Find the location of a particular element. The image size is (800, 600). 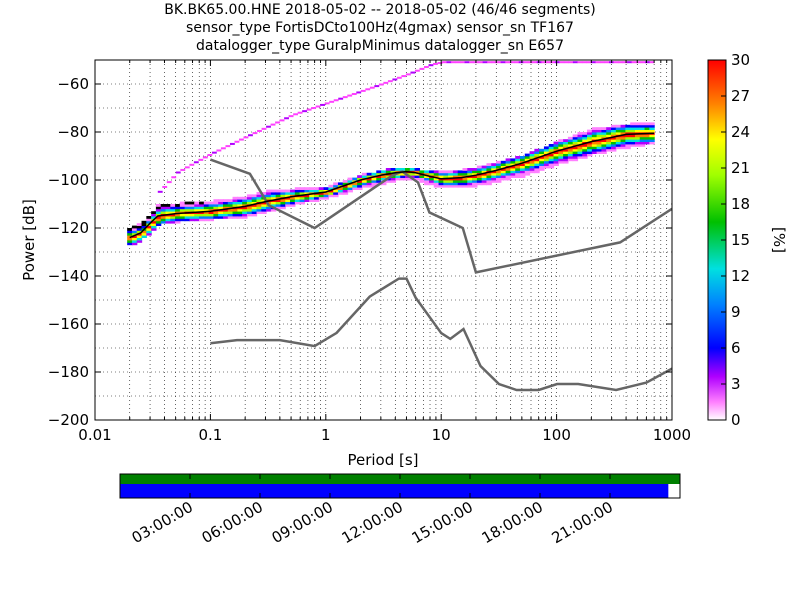

colorbar-tick-label: 24 is located at coordinates (740, 132).